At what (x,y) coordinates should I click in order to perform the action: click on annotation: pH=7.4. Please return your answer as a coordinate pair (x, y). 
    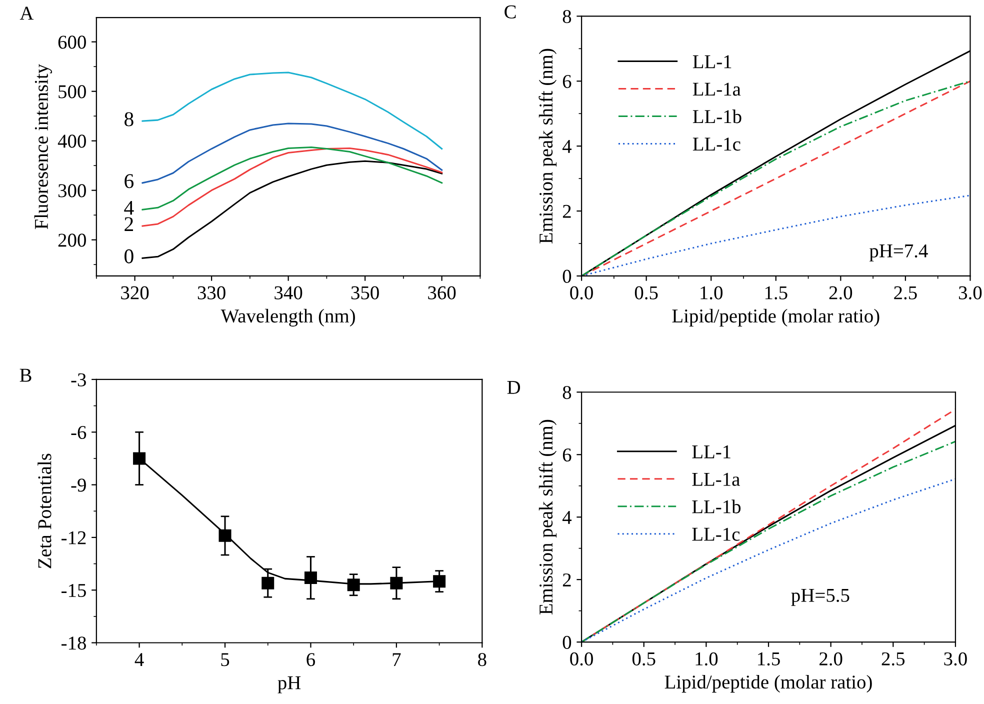
    Looking at the image, I should click on (898, 253).